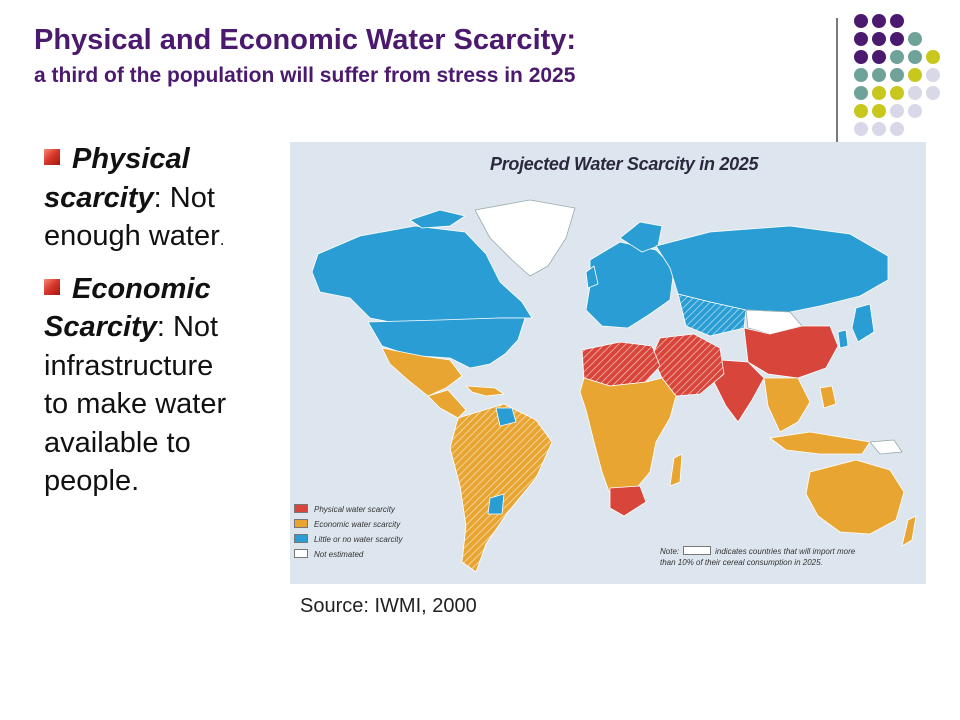 Image resolution: width=960 pixels, height=720 pixels. What do you see at coordinates (863, 323) in the screenshot?
I see `region-japan` at bounding box center [863, 323].